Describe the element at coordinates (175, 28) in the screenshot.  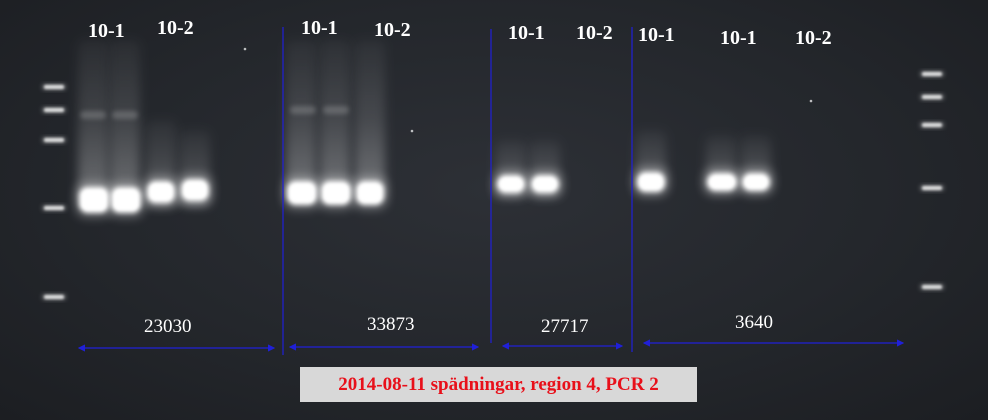
I see `lane-label-g1-10-2: 10-2` at that location.